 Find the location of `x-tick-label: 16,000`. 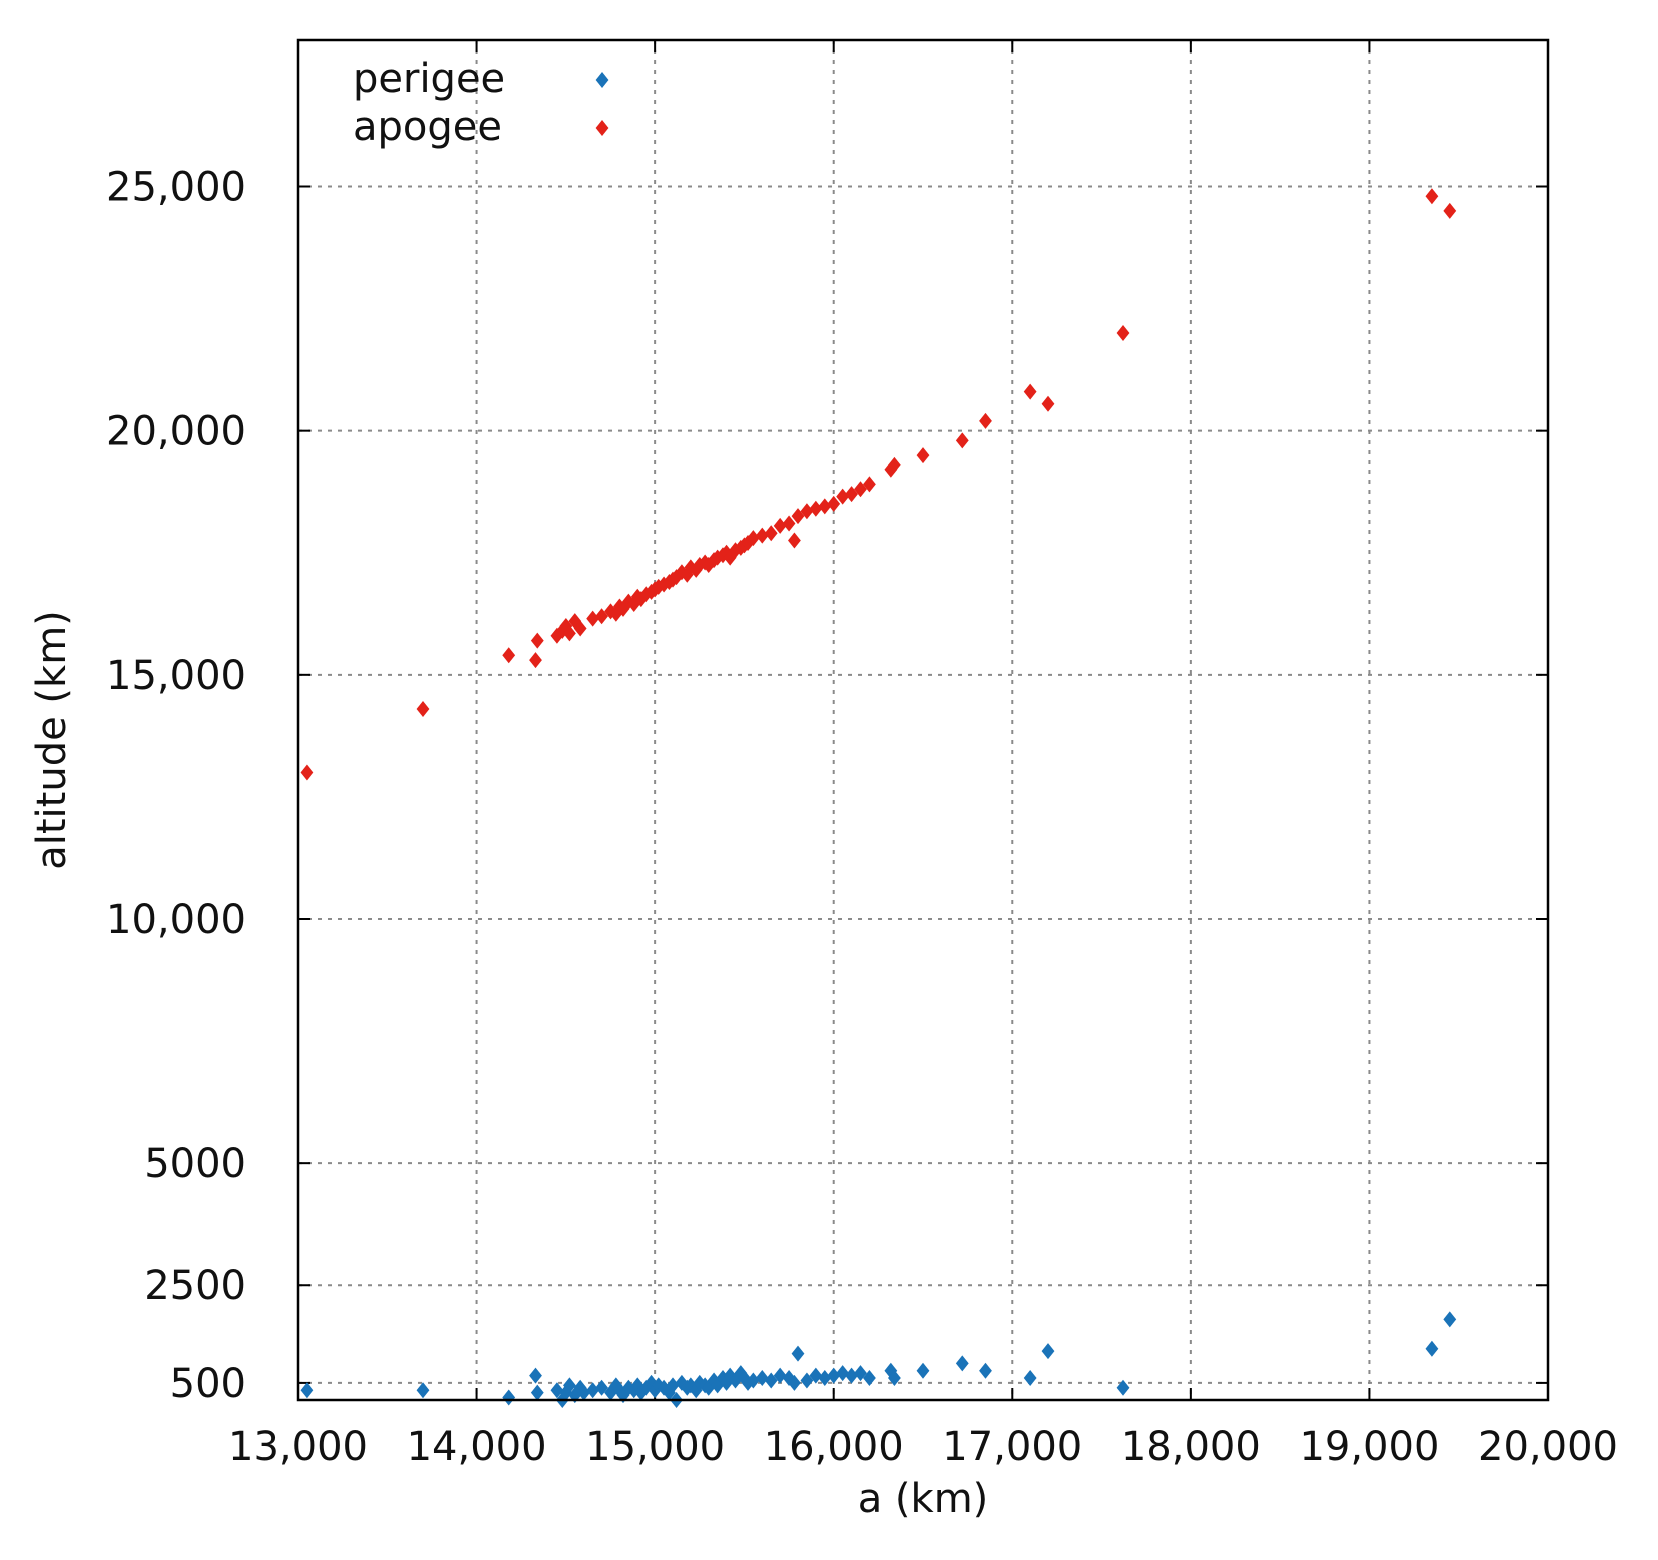

x-tick-label: 16,000 is located at coordinates (834, 1447).